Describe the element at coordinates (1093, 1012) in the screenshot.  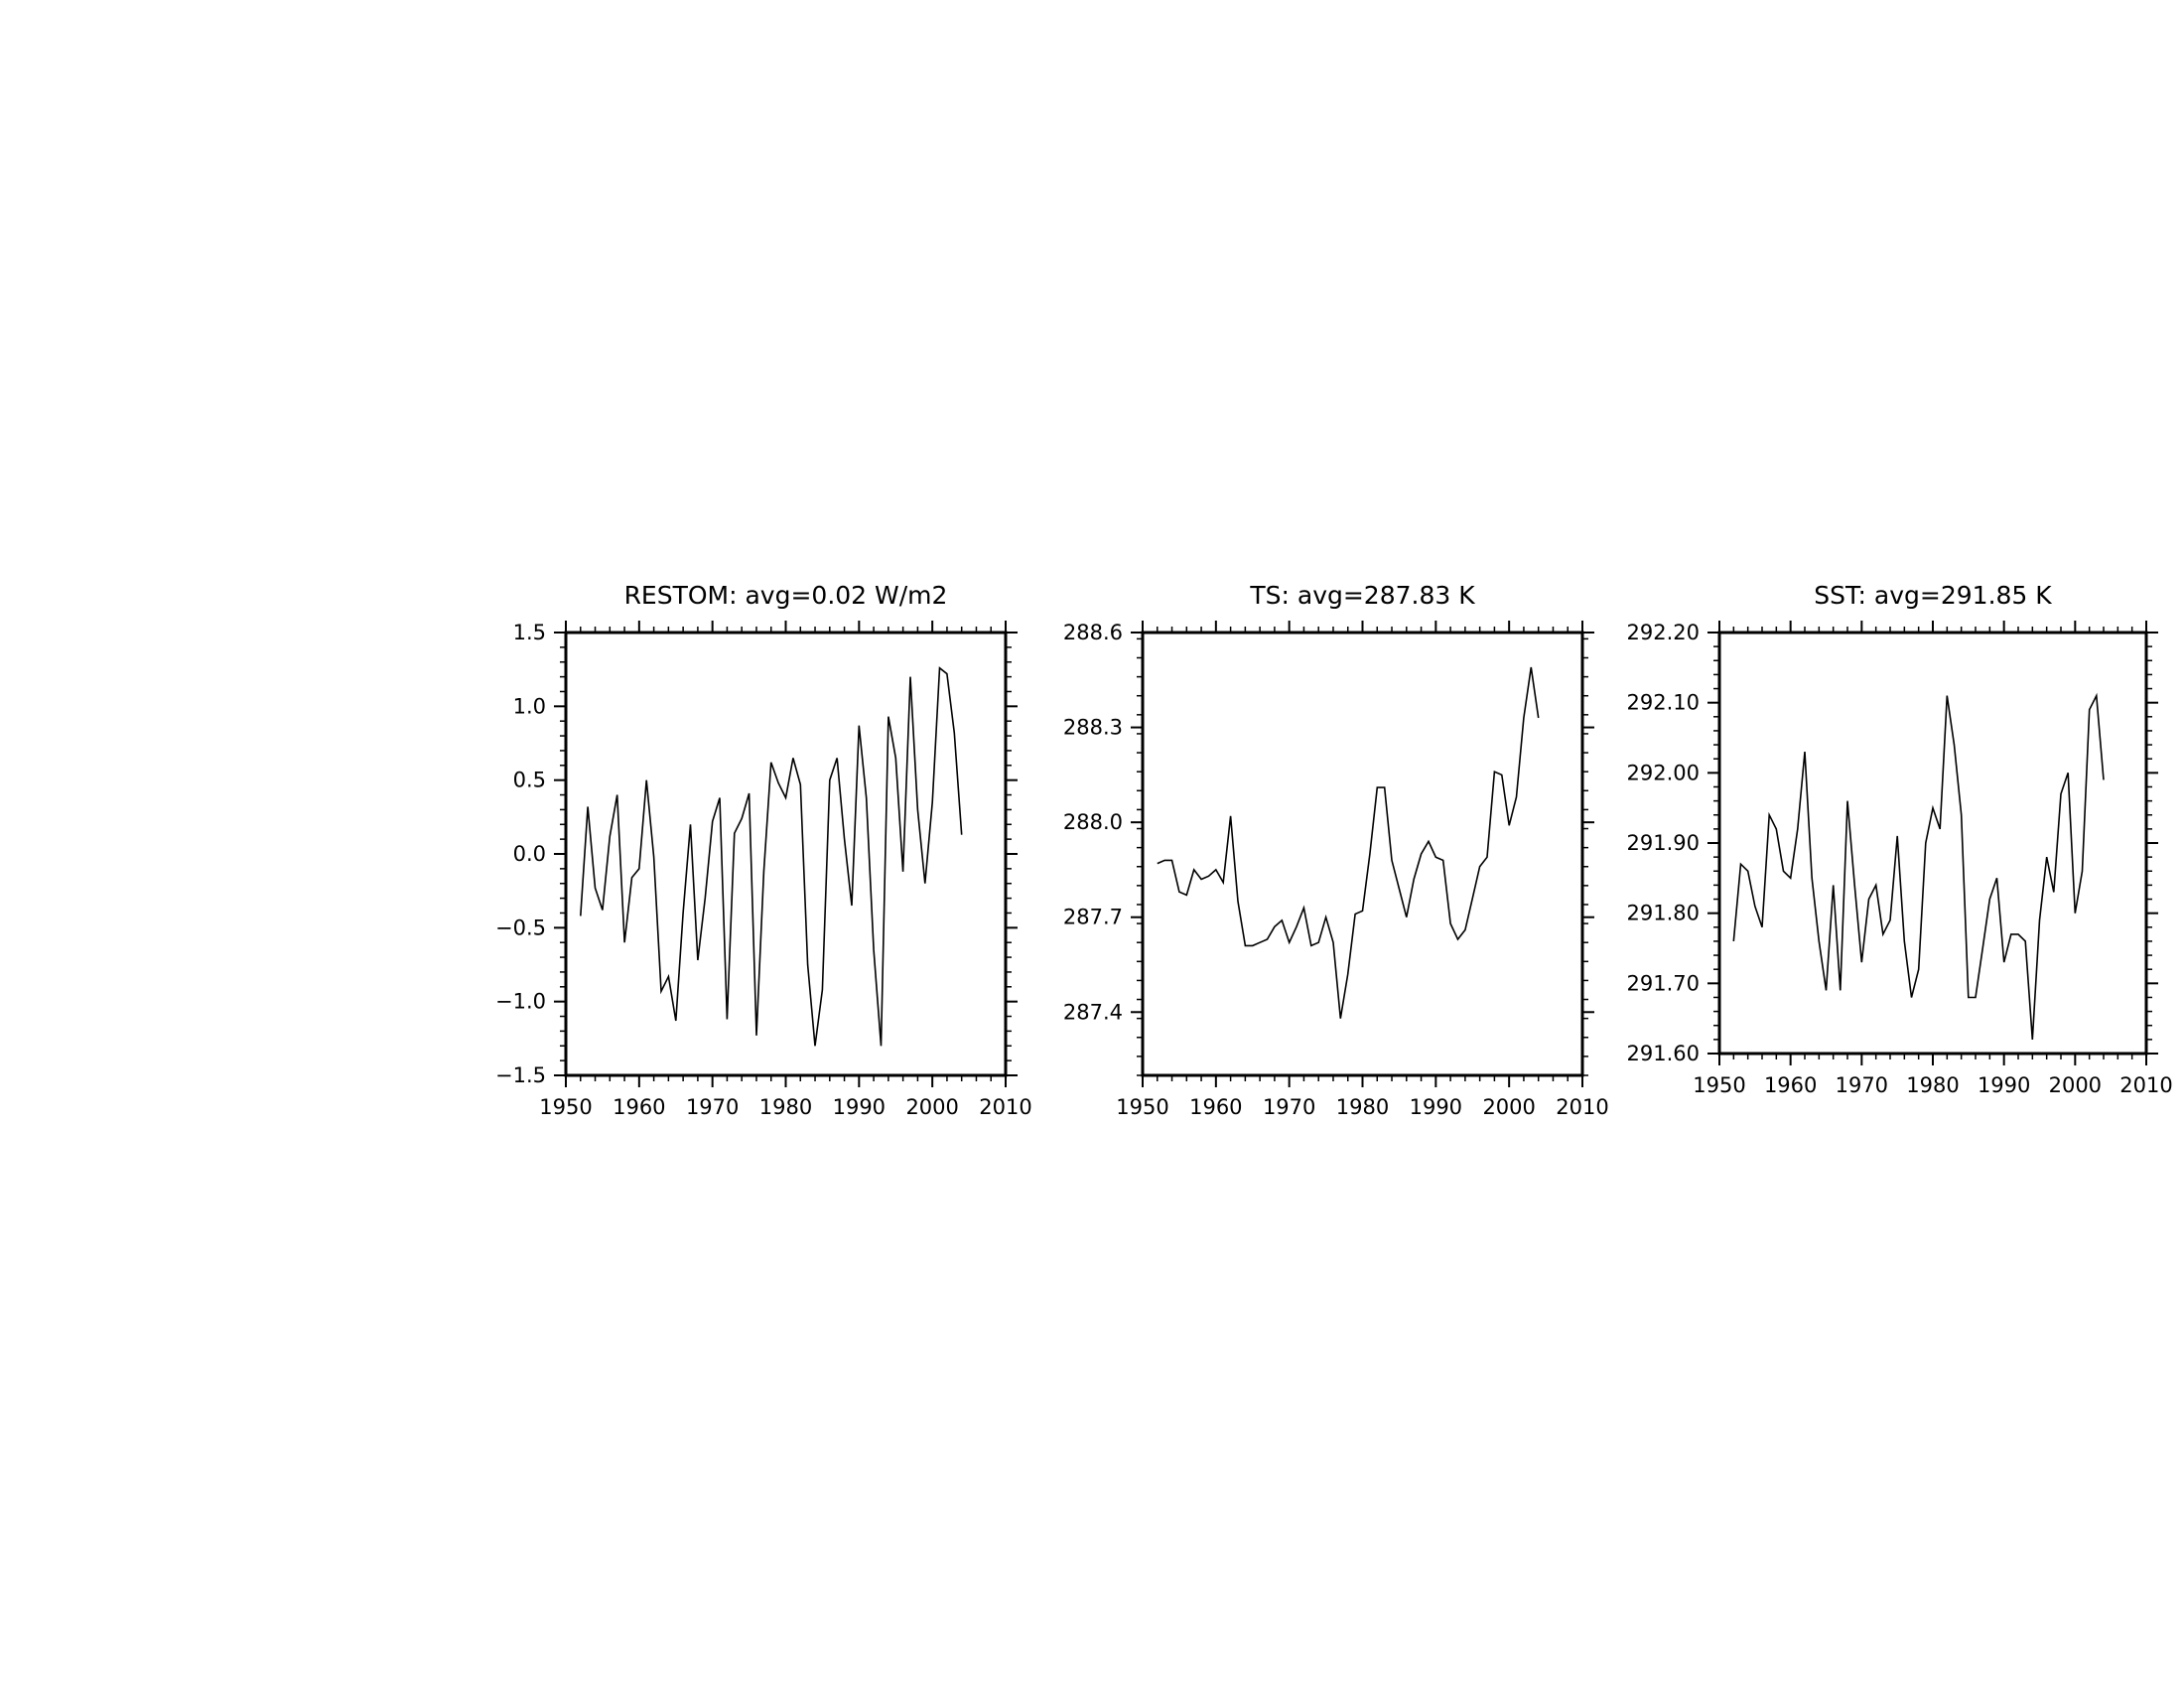
I see `y-tick-label: 287.4` at that location.